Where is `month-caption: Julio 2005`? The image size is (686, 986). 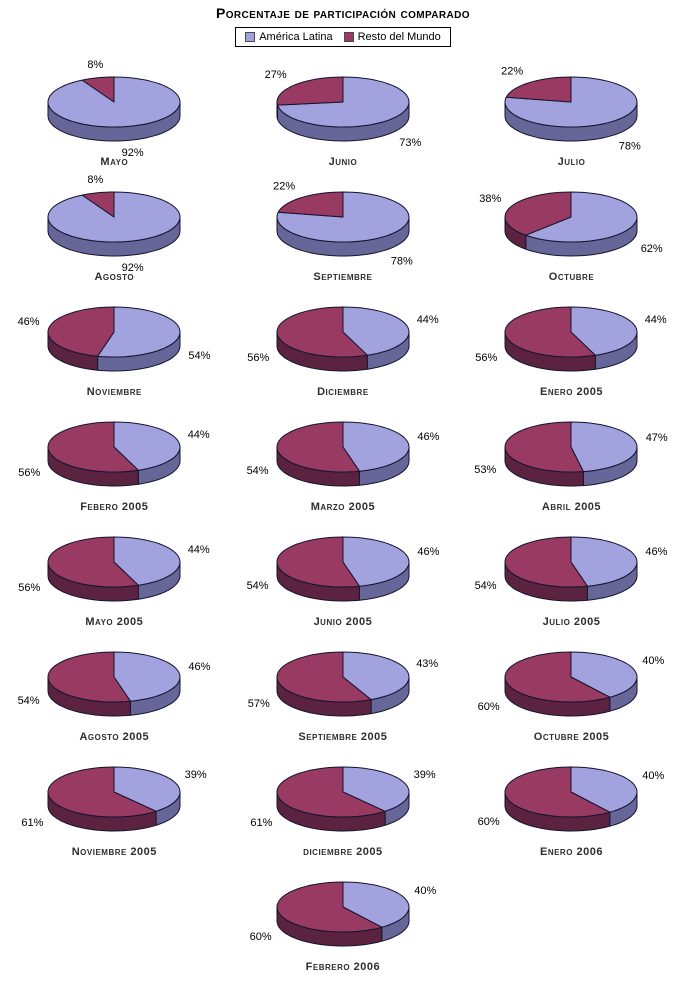
month-caption: Julio 2005 is located at coordinates (571, 622).